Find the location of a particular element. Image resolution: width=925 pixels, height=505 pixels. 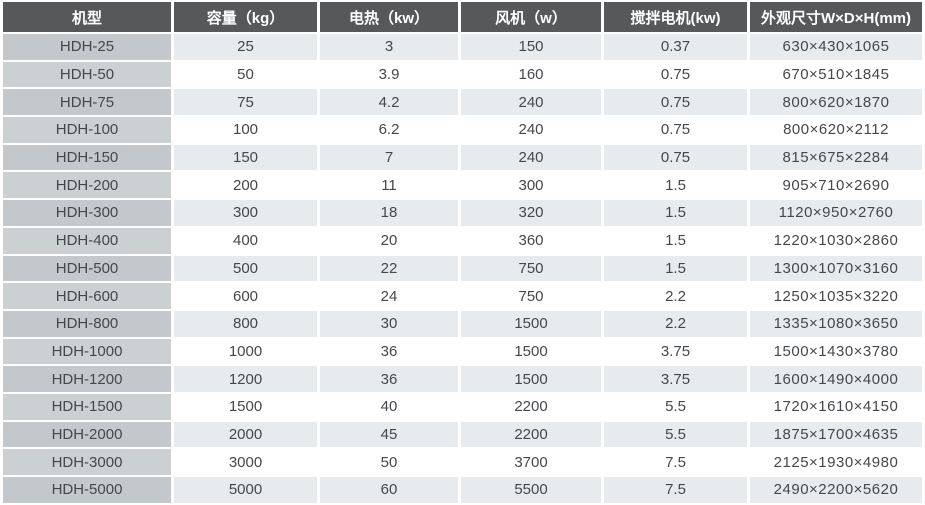

cell-model: HDH-150 is located at coordinates (87, 157).